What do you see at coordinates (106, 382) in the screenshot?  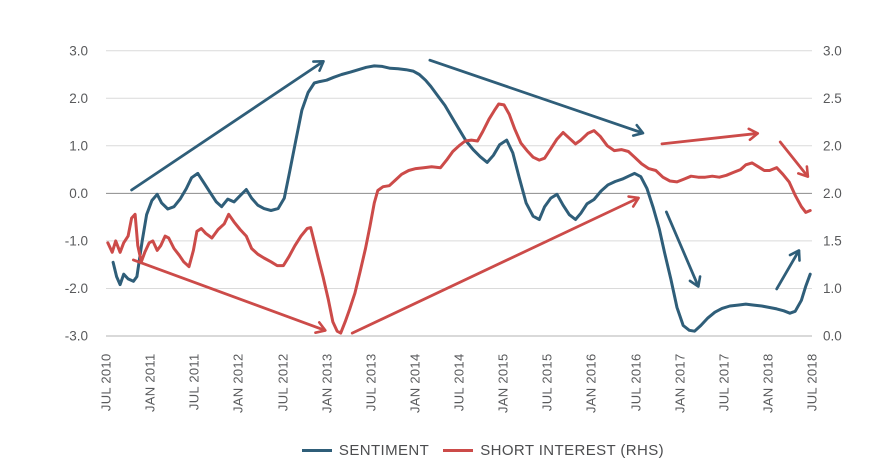 I see `x-axis-tick-label: JUL 2010` at bounding box center [106, 382].